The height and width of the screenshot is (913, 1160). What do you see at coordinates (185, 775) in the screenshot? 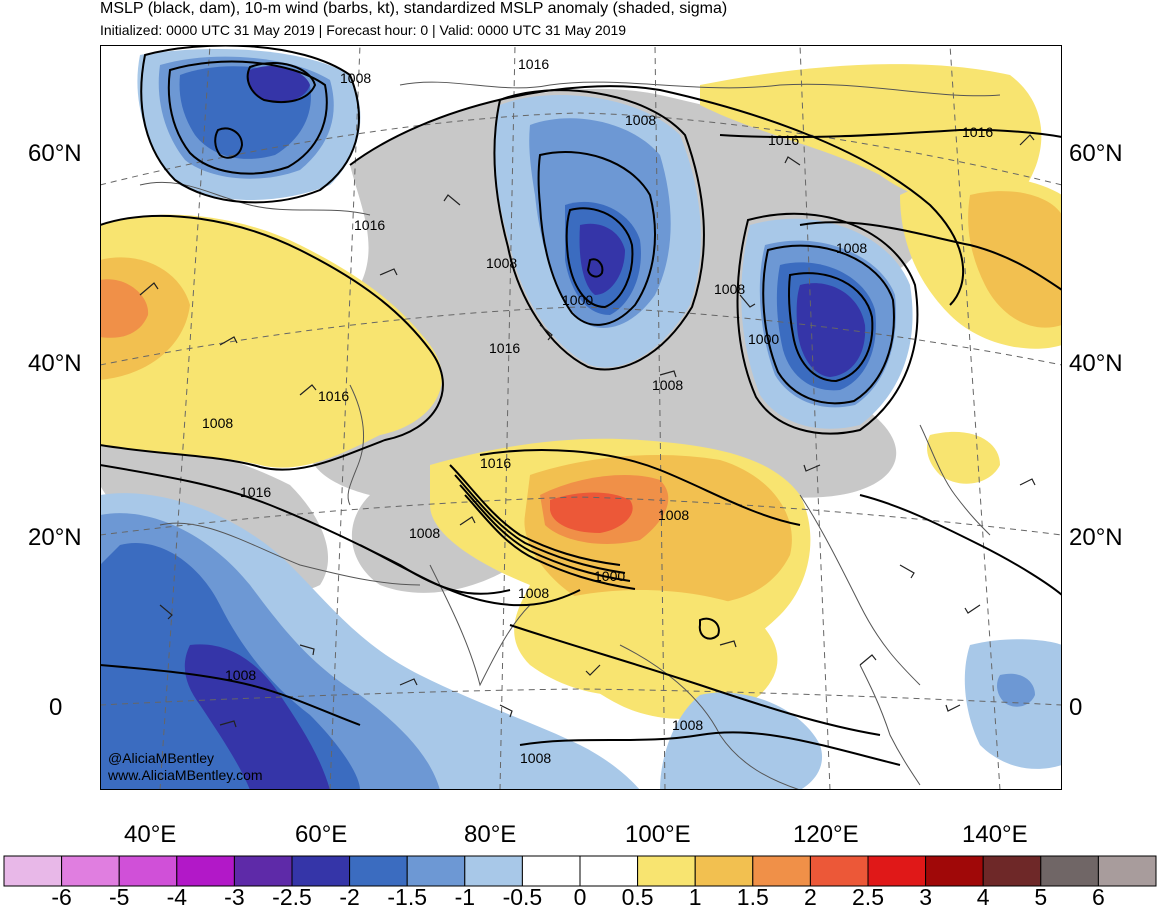
I see `credit-site: www.AliciaMBentley.com` at bounding box center [185, 775].